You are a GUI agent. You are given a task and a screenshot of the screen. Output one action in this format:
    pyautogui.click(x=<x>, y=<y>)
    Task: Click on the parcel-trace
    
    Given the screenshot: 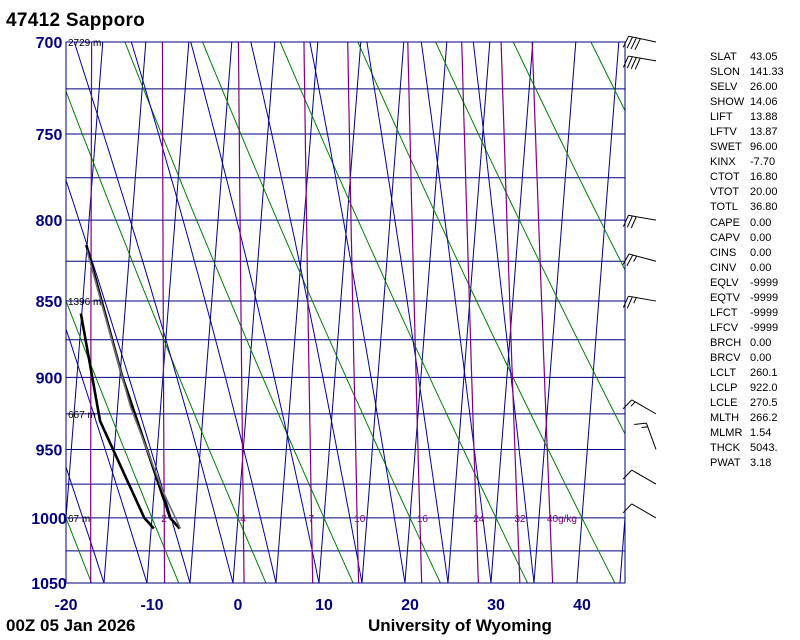 What is the action you would take?
    pyautogui.click(x=133, y=389)
    